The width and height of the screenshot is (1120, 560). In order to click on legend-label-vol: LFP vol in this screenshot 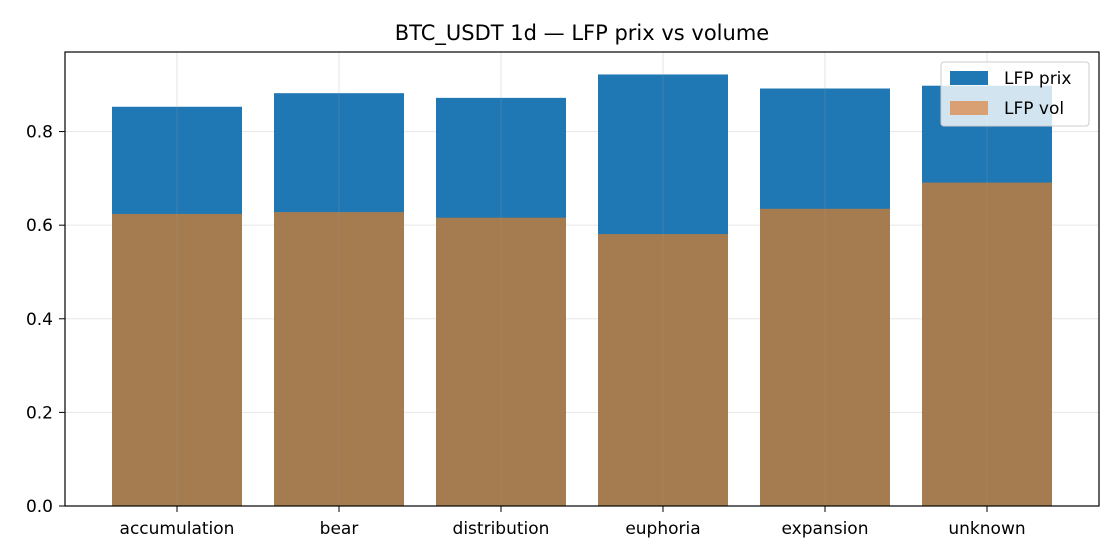, I will do `click(1034, 109)`.